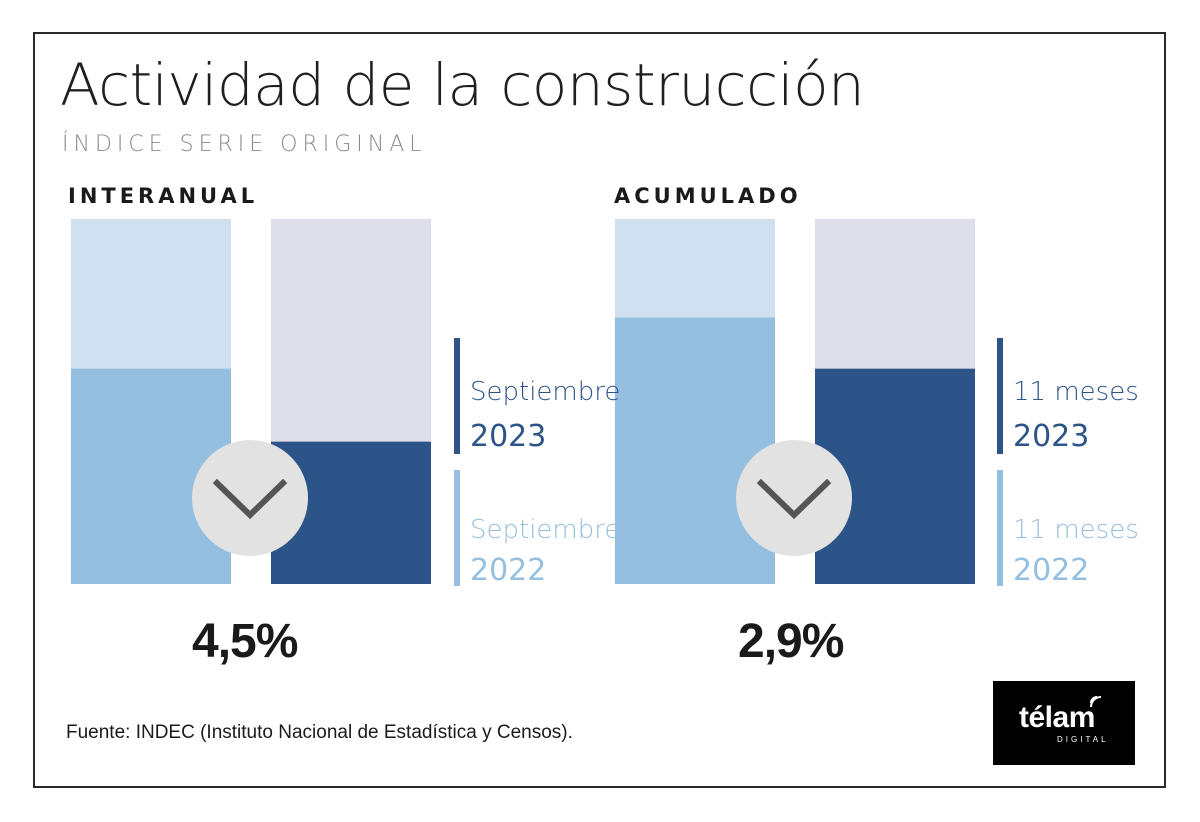 Image resolution: width=1200 pixels, height=822 pixels. What do you see at coordinates (462, 85) in the screenshot?
I see `chart-title: Actividad de la construcción` at bounding box center [462, 85].